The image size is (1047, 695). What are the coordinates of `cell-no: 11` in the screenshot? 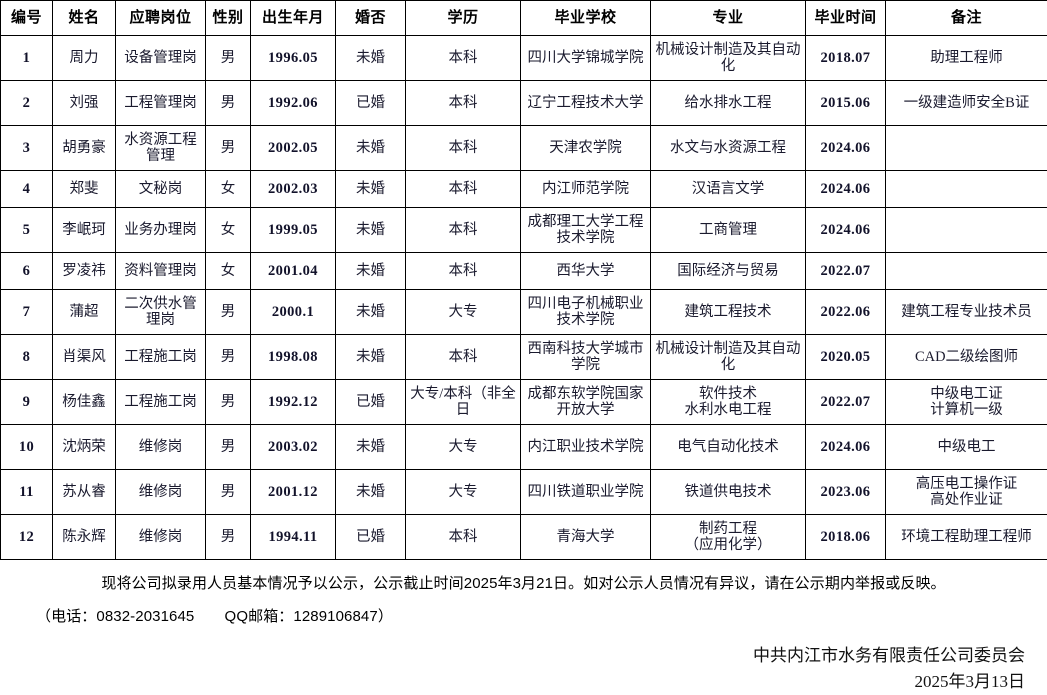 It's located at (27, 492).